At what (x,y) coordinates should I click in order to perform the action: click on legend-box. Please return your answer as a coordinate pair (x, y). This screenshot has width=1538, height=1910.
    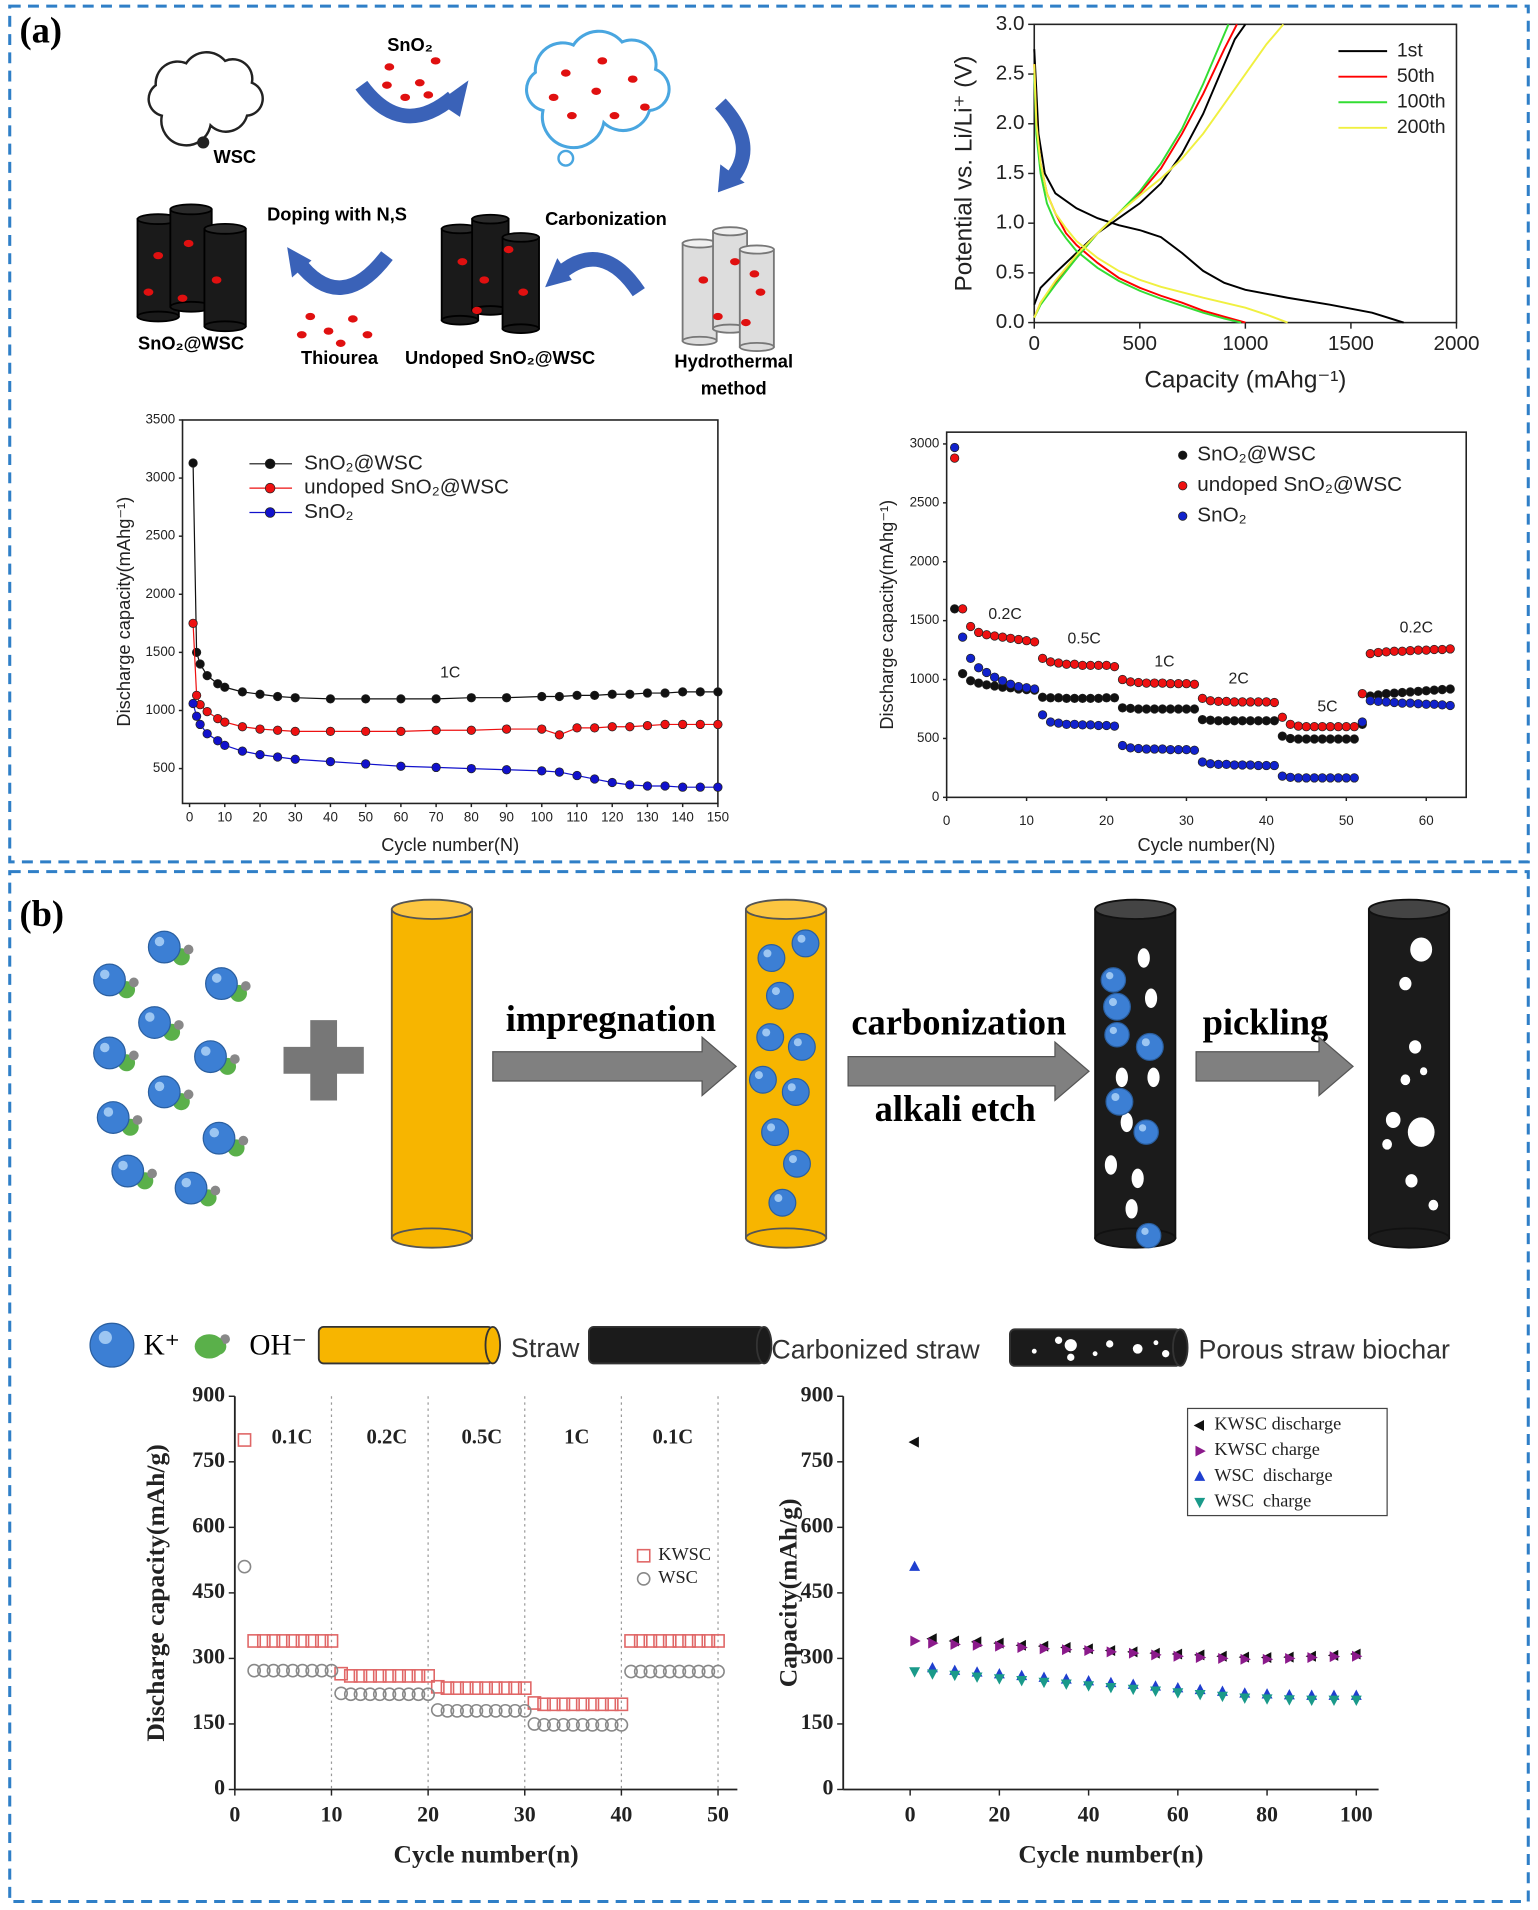
    Looking at the image, I should click on (1287, 1462).